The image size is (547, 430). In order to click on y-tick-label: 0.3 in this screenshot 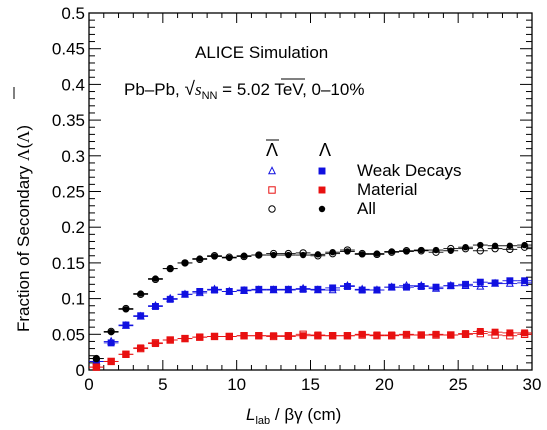, I will do `click(73, 156)`.